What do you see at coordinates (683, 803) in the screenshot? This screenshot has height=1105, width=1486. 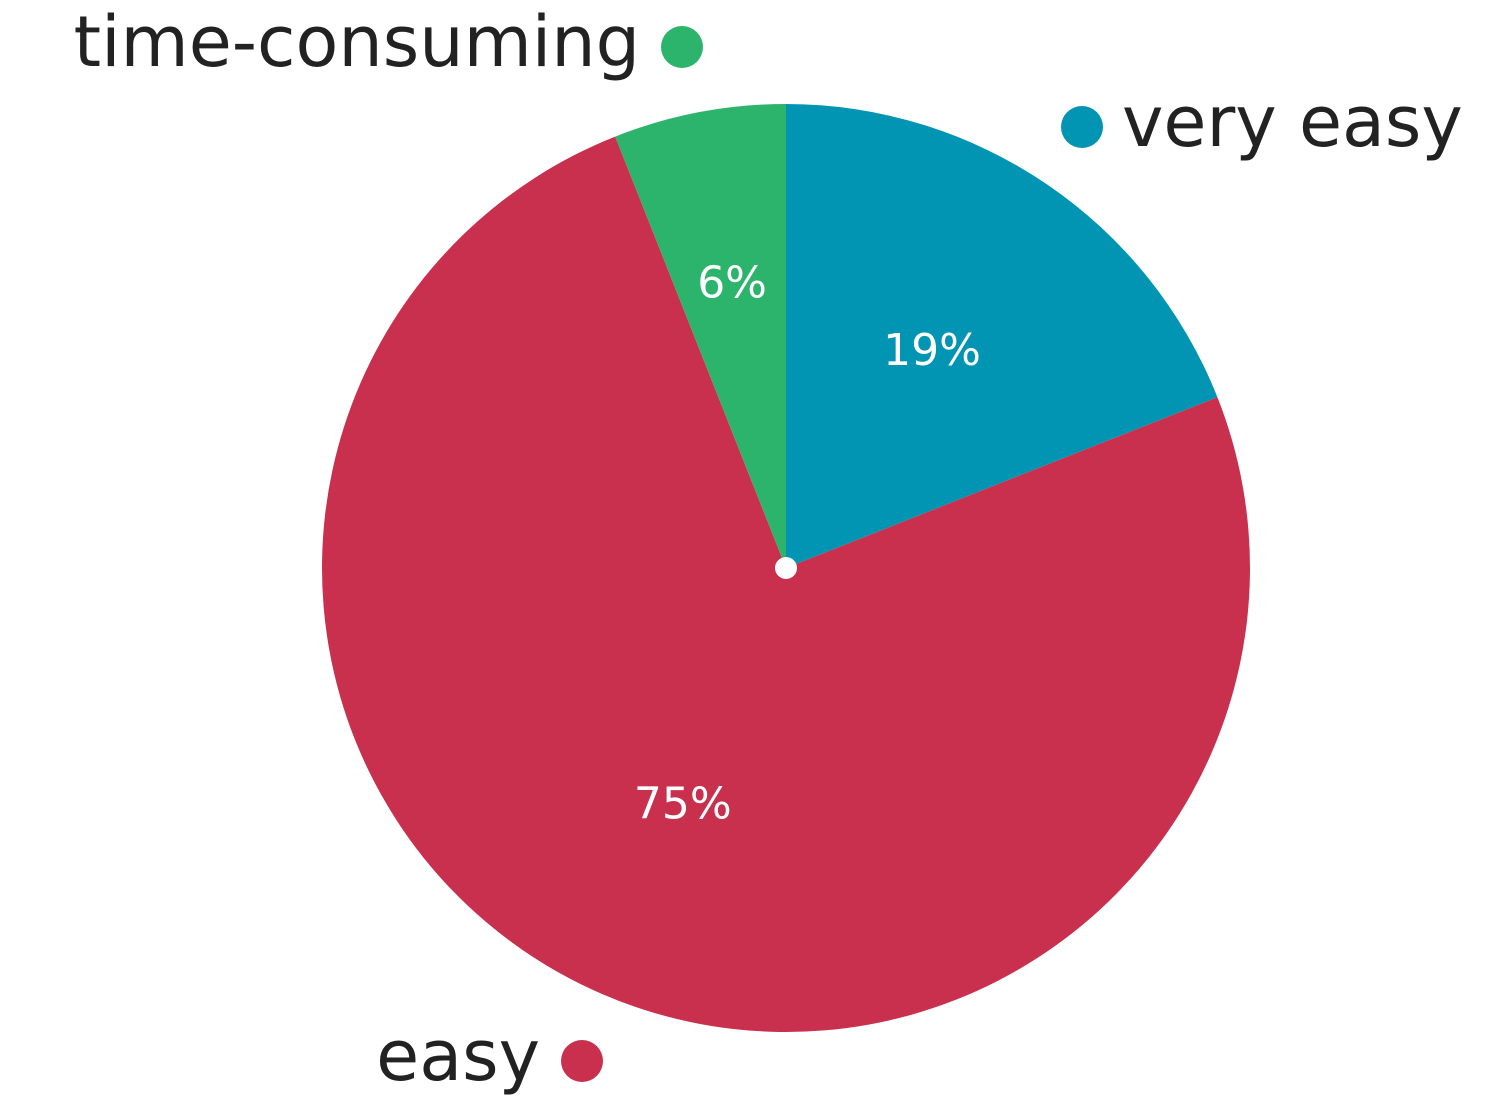 I see `slice-value-label-easy: 75%` at bounding box center [683, 803].